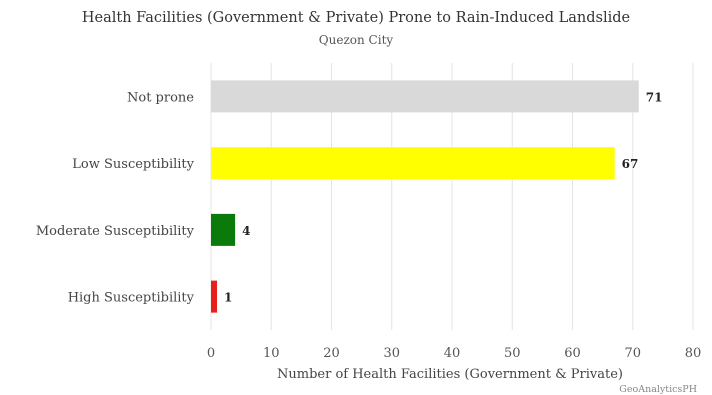  Describe the element at coordinates (331, 353) in the screenshot. I see `x-tick-label-20: 20` at that location.